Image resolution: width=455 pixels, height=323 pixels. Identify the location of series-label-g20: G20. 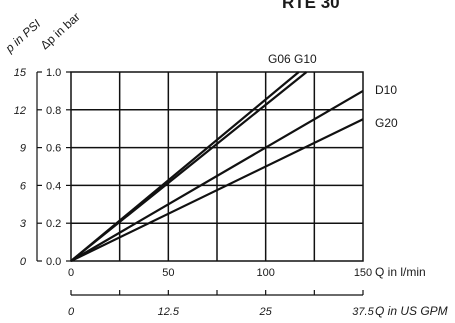
(386, 123).